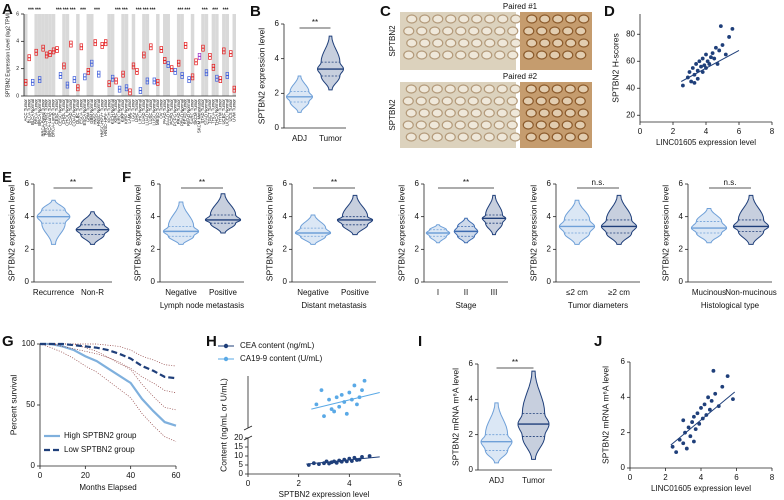 The width and height of the screenshot is (784, 500). Describe the element at coordinates (94, 111) in the screenshot. I see `category-label: HNSC Tumor` at that location.